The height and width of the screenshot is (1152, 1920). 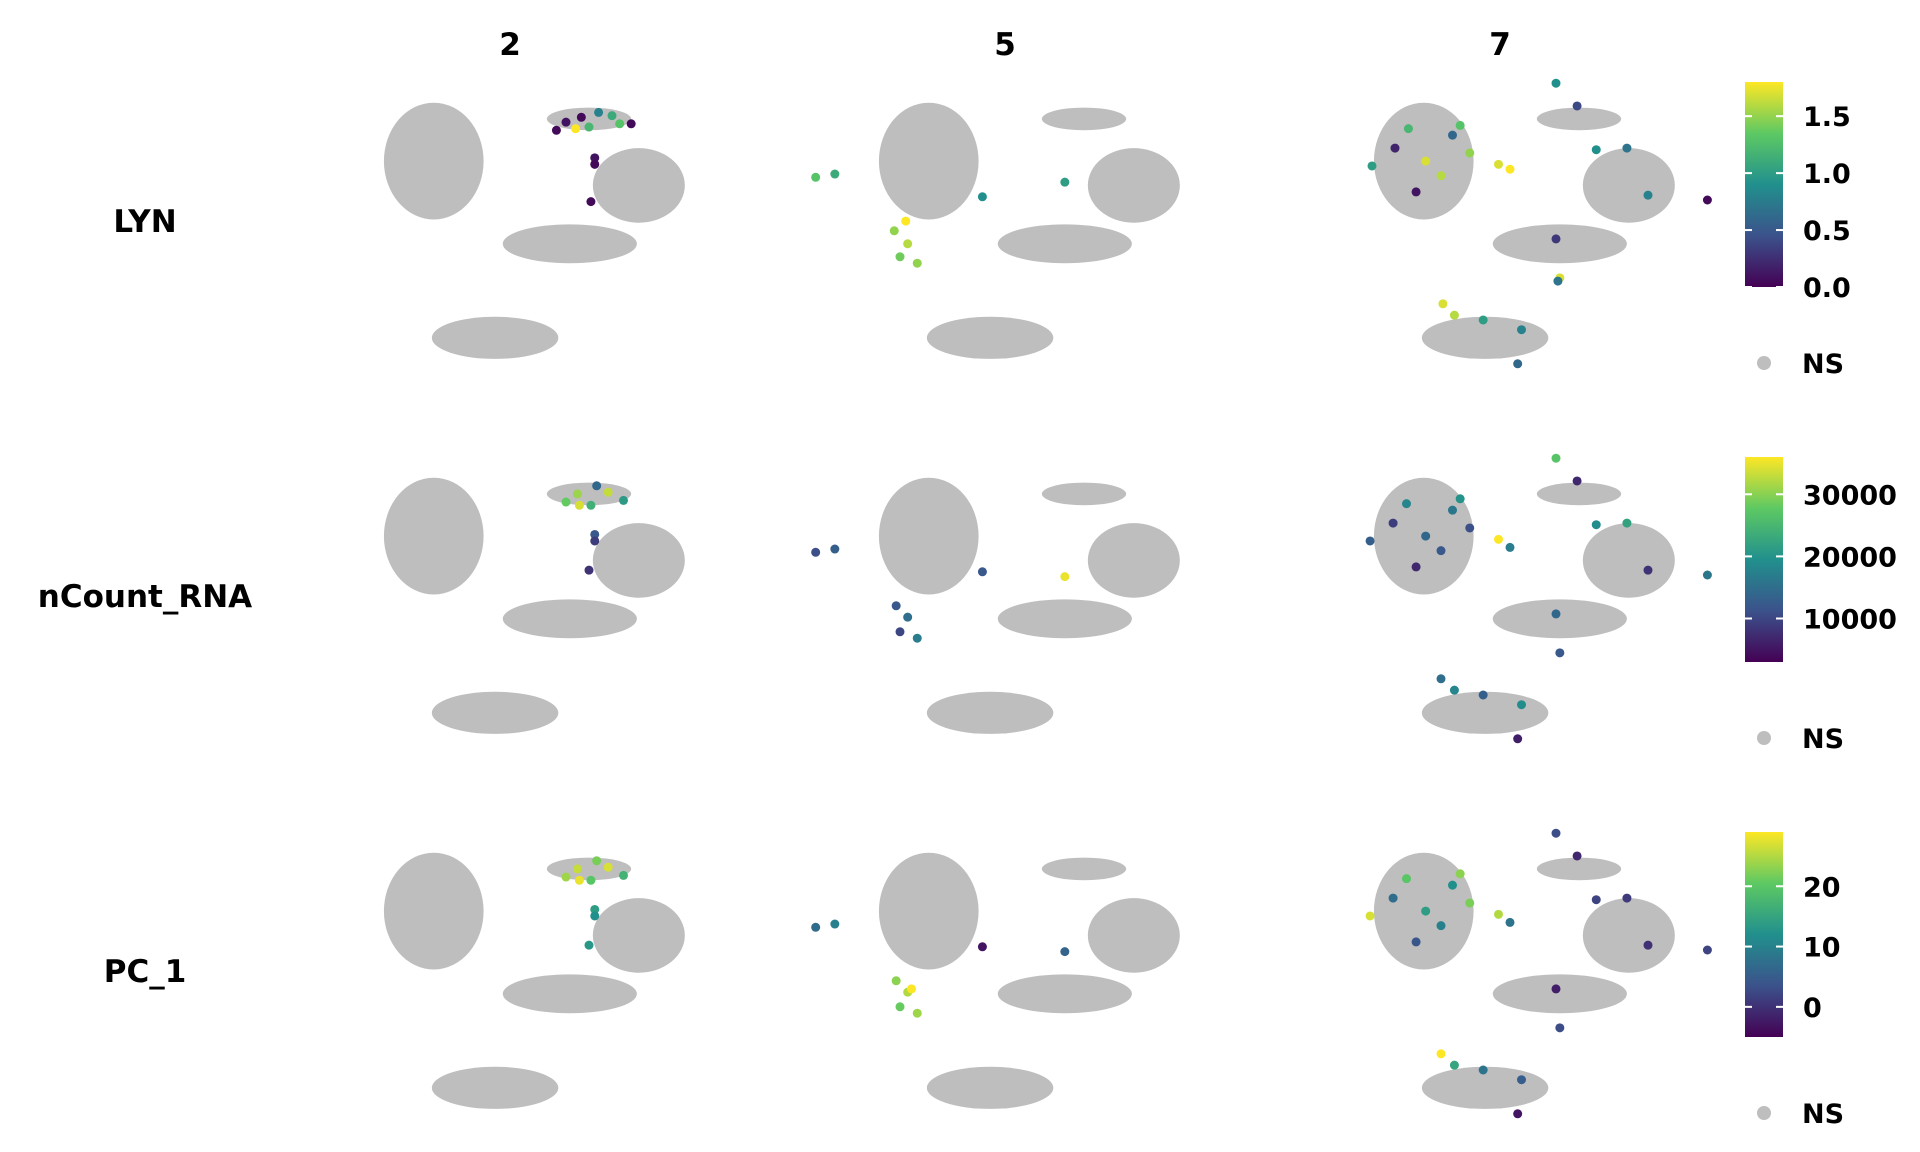 What do you see at coordinates (144, 222) in the screenshot?
I see `row-label-LYN: LYN` at bounding box center [144, 222].